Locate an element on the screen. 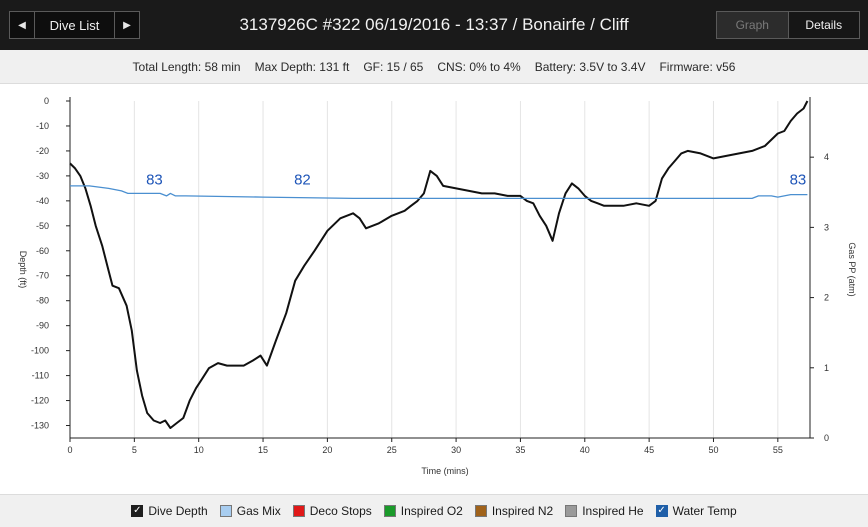 This screenshot has height=527, width=868. y-tick-label: -110 is located at coordinates (40, 376).